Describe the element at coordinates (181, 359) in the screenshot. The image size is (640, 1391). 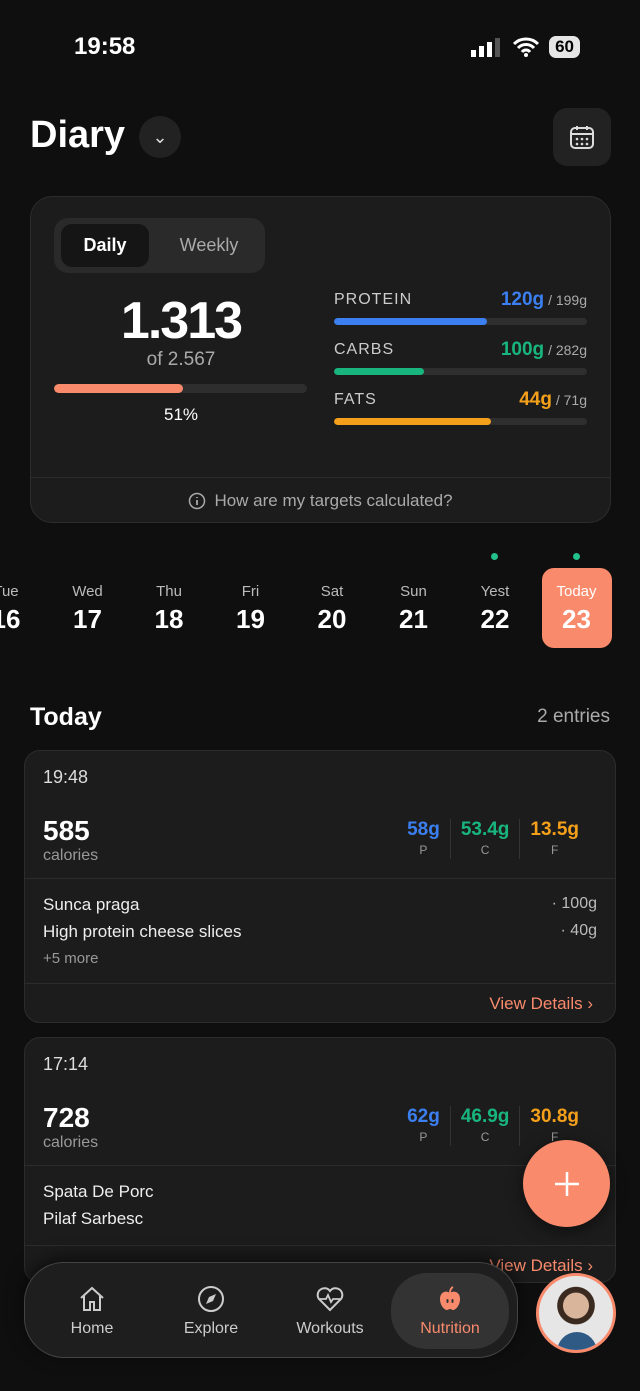
I see `calories-target: of 2.567` at that location.